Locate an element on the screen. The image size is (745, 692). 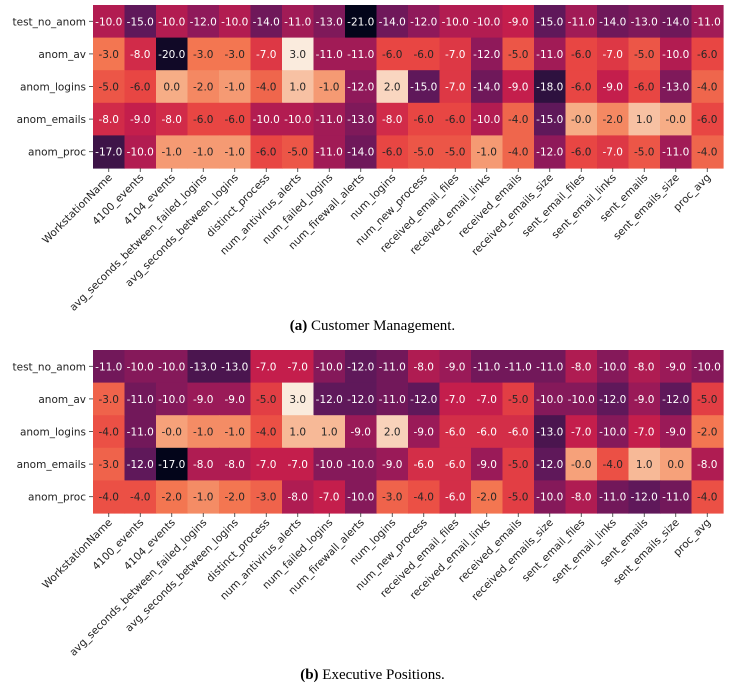
heatmap-b-label-r1-c5: -5.0 is located at coordinates (266, 400).